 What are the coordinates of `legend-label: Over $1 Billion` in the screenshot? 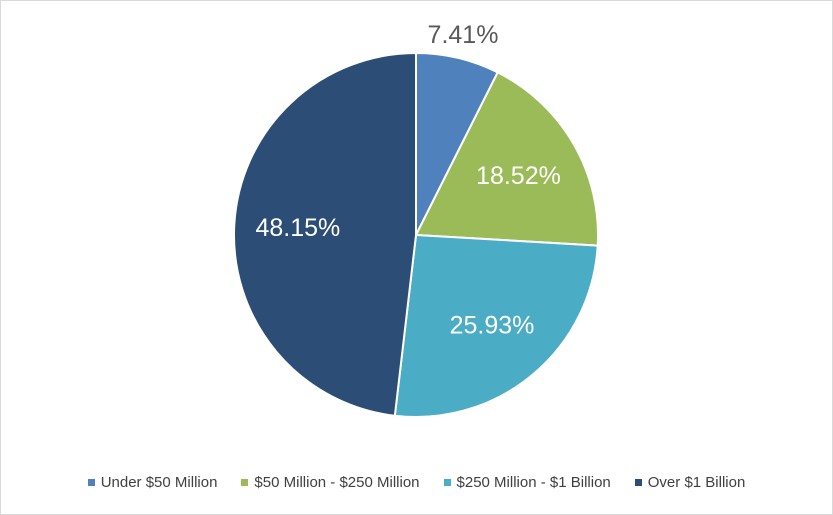 It's located at (696, 482).